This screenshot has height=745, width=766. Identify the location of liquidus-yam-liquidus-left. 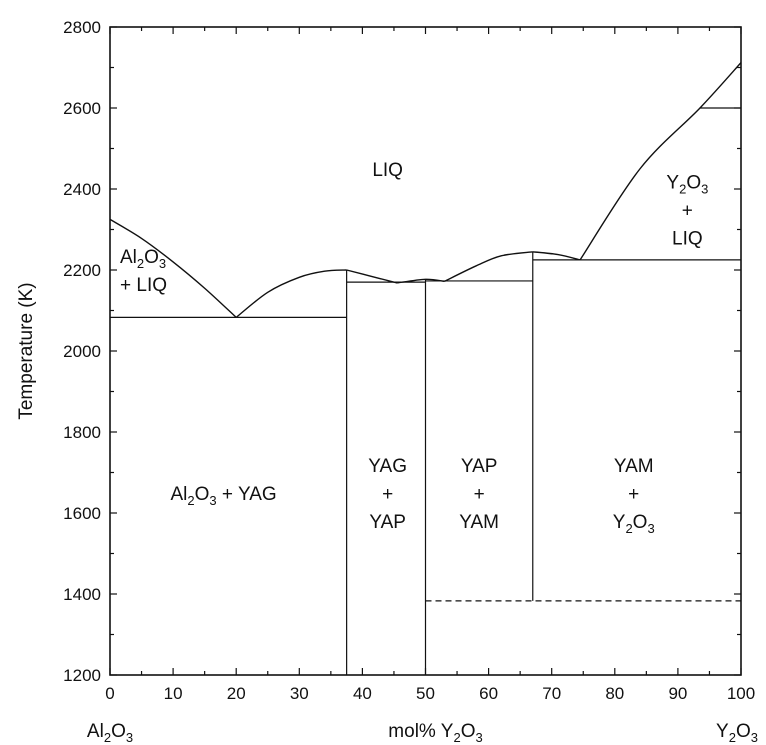
(488, 266).